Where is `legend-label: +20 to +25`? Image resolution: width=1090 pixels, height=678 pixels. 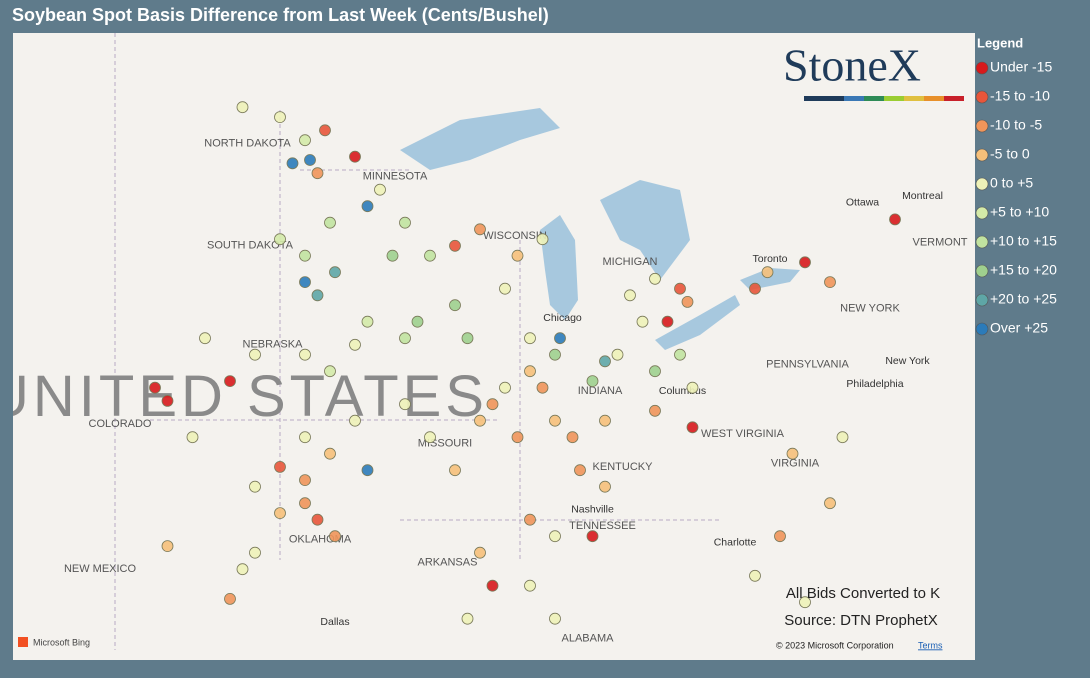 legend-label: +20 to +25 is located at coordinates (1023, 299).